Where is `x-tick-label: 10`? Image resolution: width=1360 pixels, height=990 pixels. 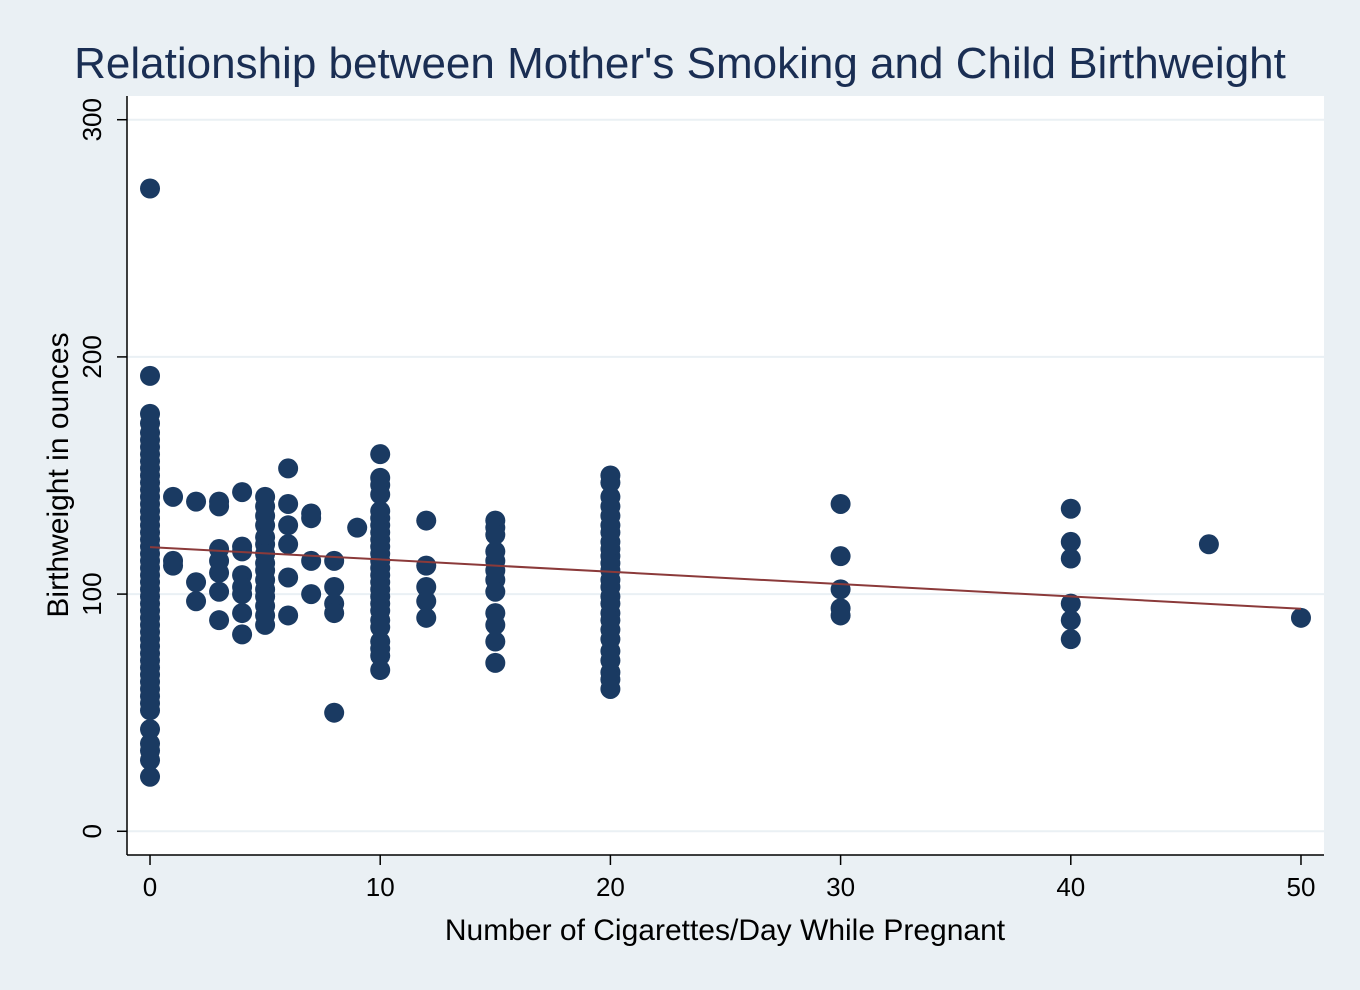 x-tick-label: 10 is located at coordinates (380, 887).